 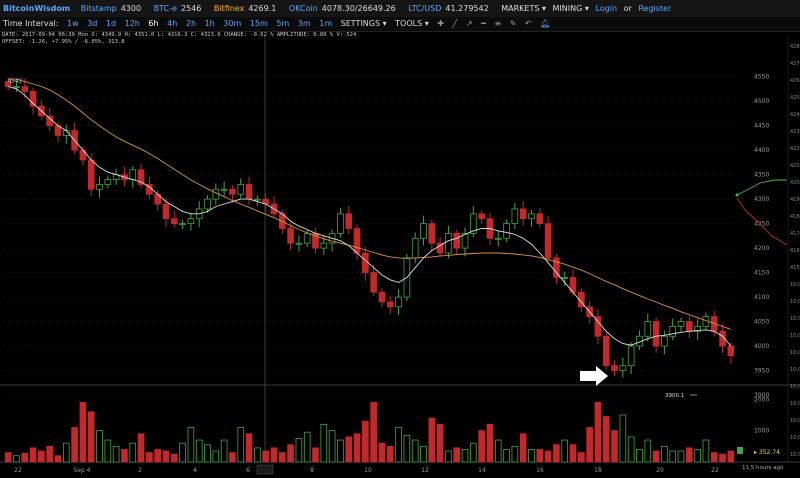 I want to click on interval-1w: 1w, so click(x=73, y=23).